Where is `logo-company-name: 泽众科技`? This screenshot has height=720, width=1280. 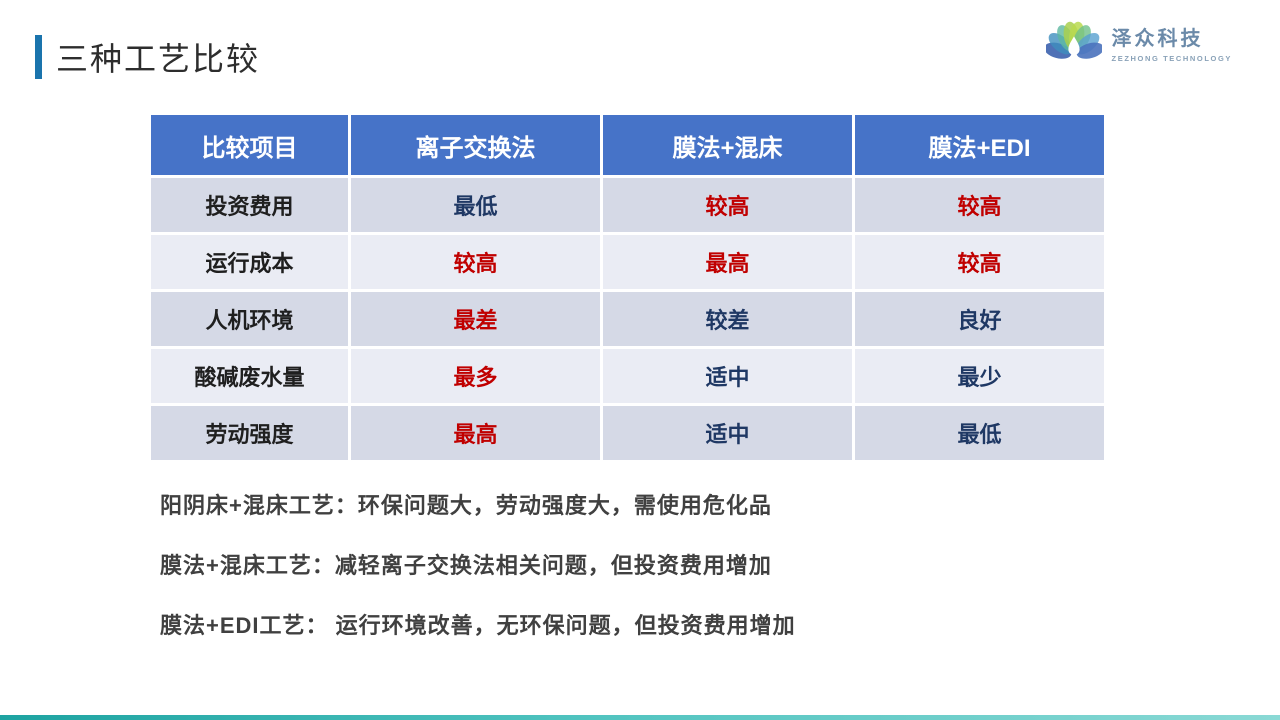
logo-company-name: 泽众科技 is located at coordinates (1157, 38).